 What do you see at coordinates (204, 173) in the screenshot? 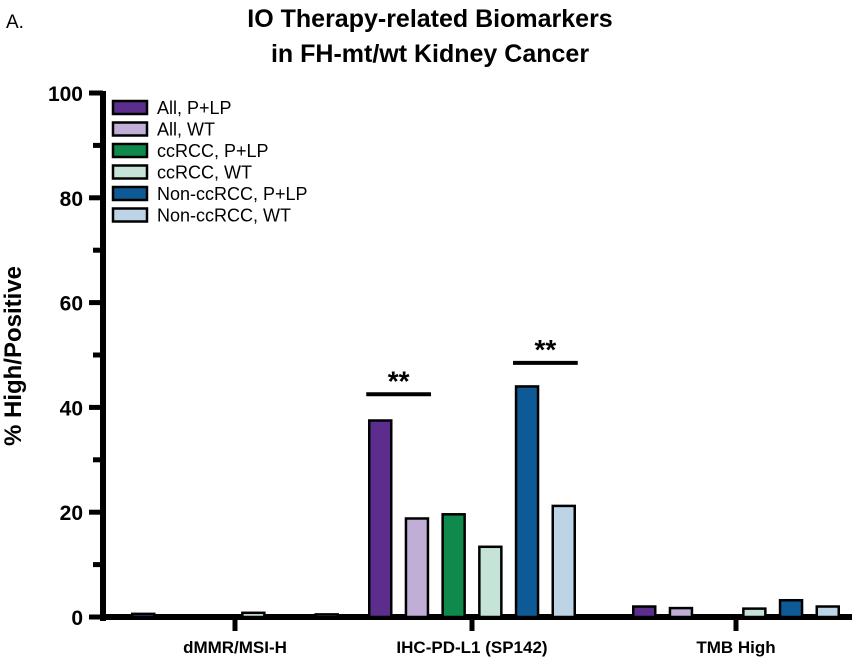
I see `legend-label: ccRCC, WT` at bounding box center [204, 173].